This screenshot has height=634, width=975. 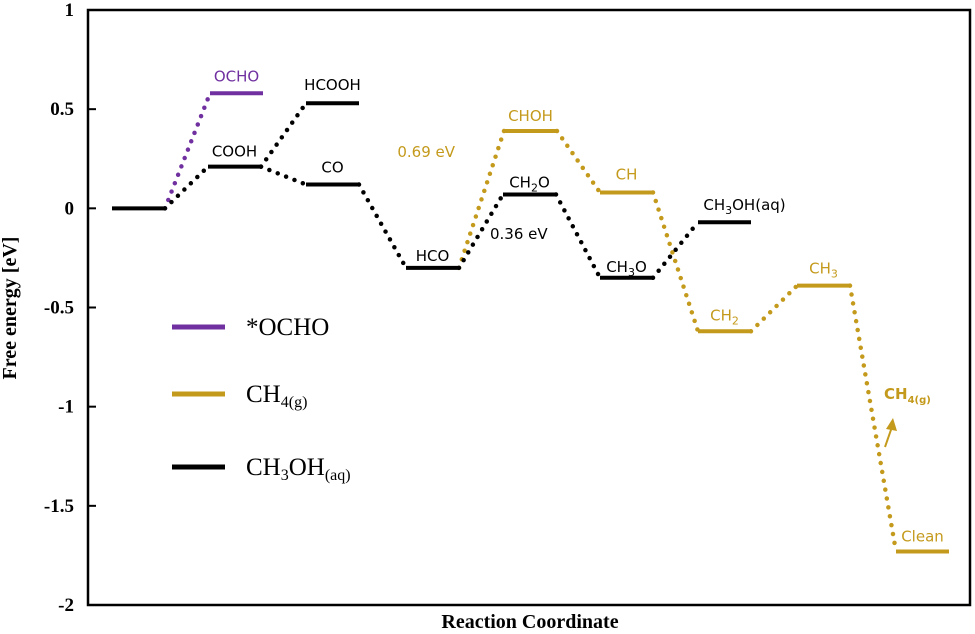 I want to click on x-axis-title: Reaction Coordinate, so click(x=529, y=622).